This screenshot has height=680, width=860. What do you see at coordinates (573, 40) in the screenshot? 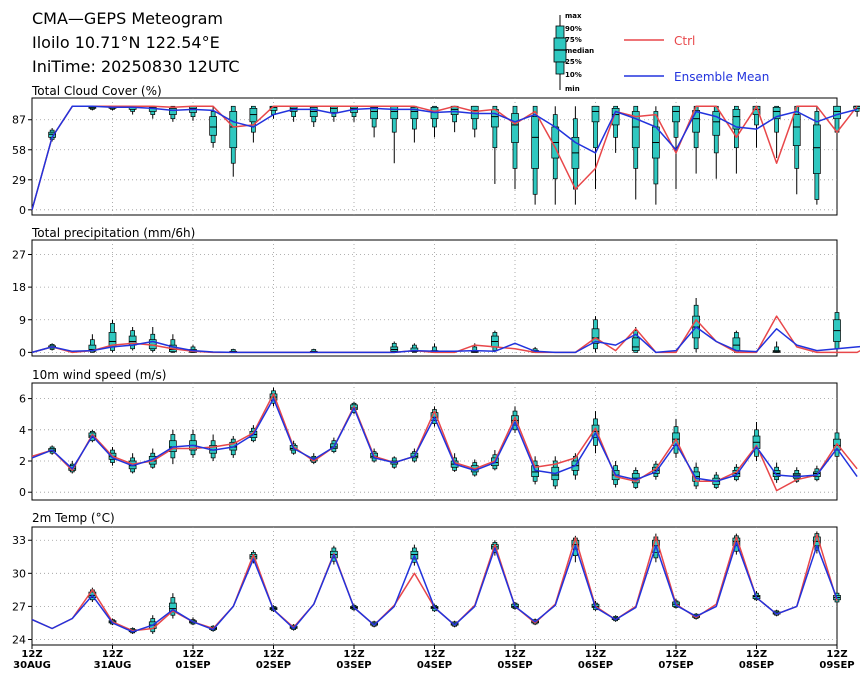
I see `legend-box-label: 75%` at bounding box center [573, 40].